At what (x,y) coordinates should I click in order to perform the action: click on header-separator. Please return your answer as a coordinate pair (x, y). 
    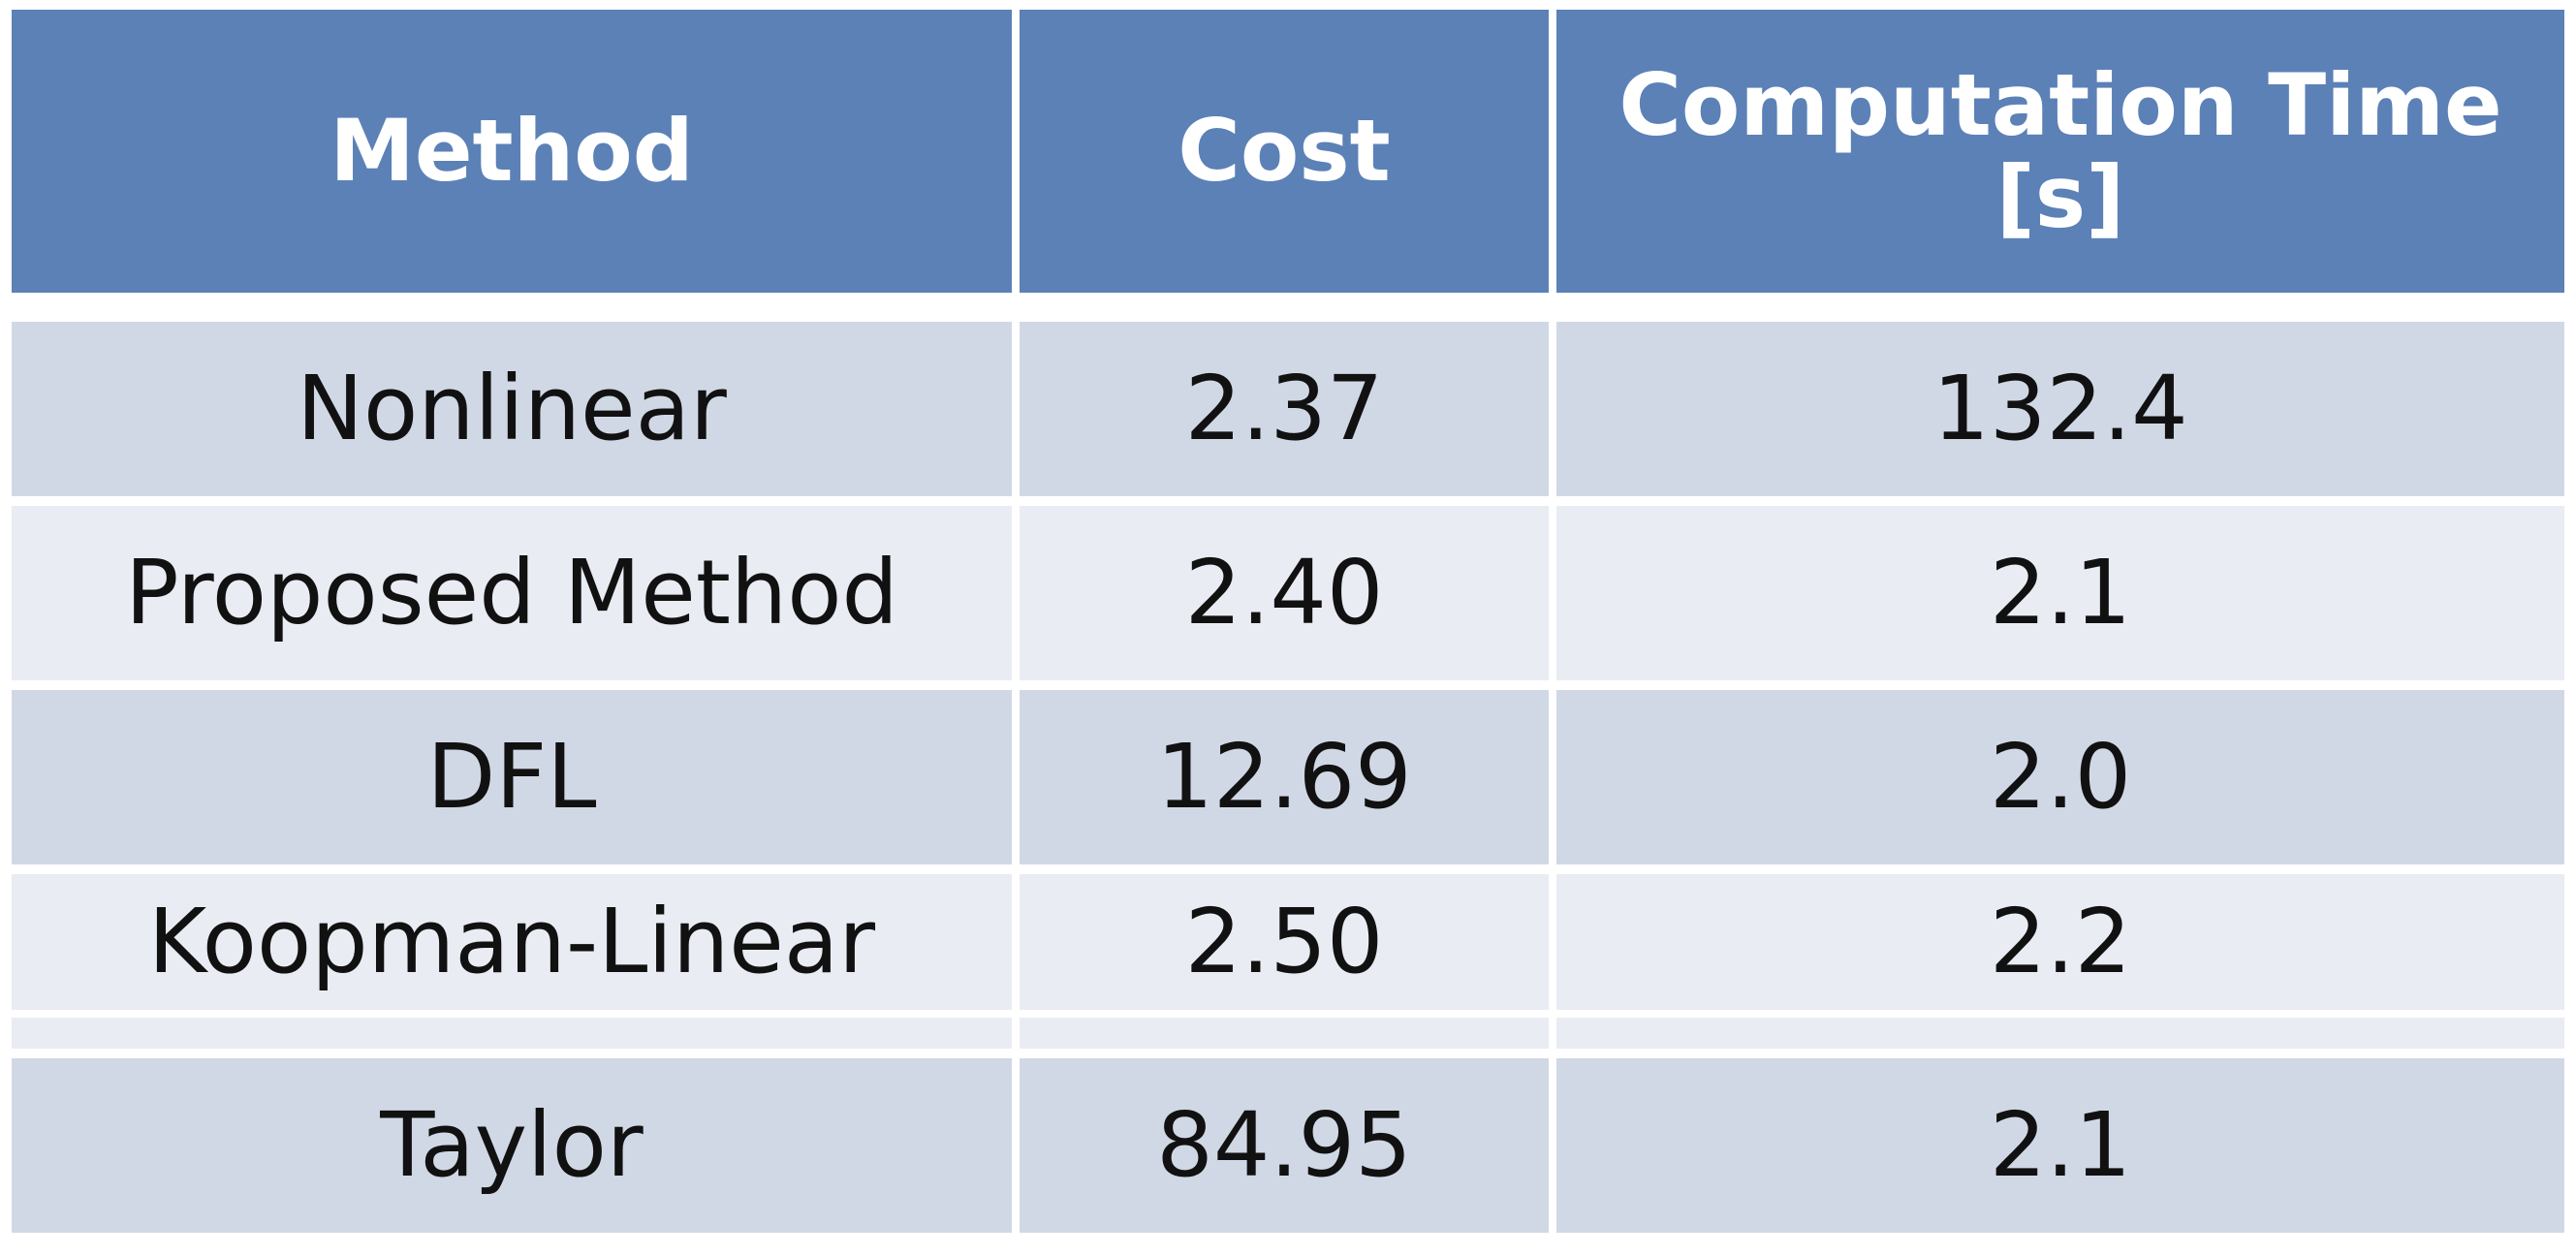
    Looking at the image, I should click on (1288, 307).